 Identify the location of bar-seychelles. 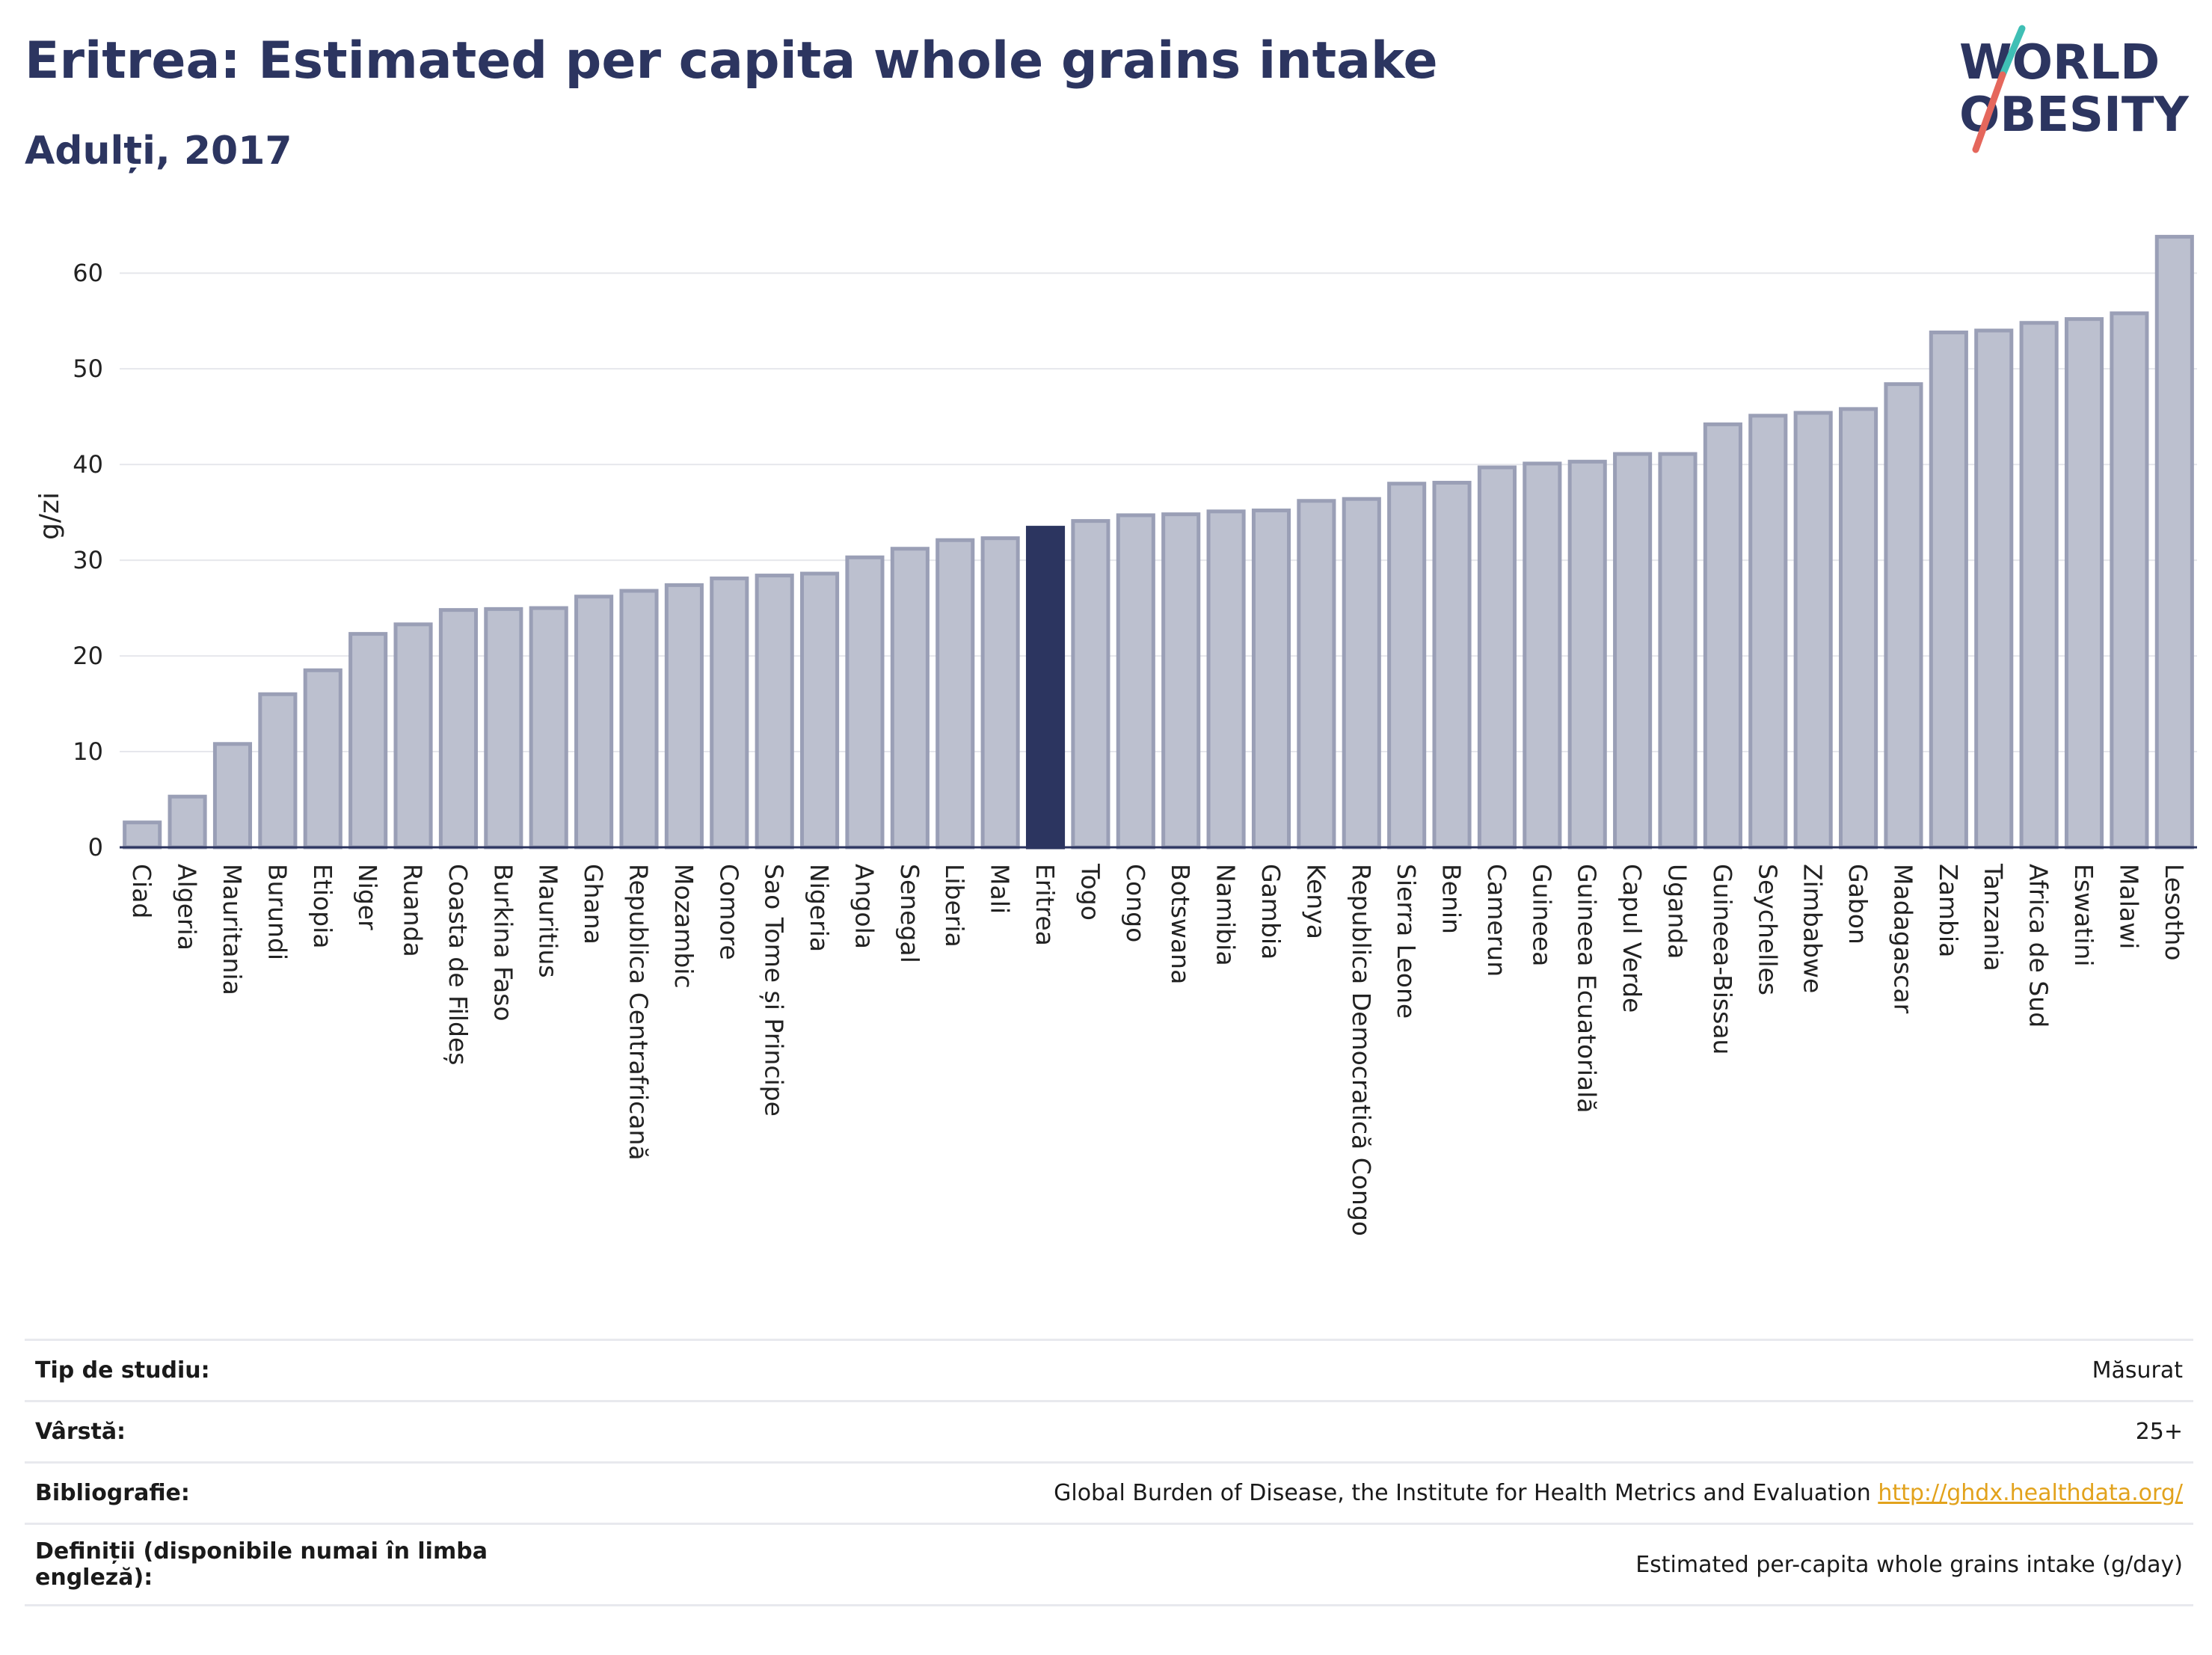
(1768, 632).